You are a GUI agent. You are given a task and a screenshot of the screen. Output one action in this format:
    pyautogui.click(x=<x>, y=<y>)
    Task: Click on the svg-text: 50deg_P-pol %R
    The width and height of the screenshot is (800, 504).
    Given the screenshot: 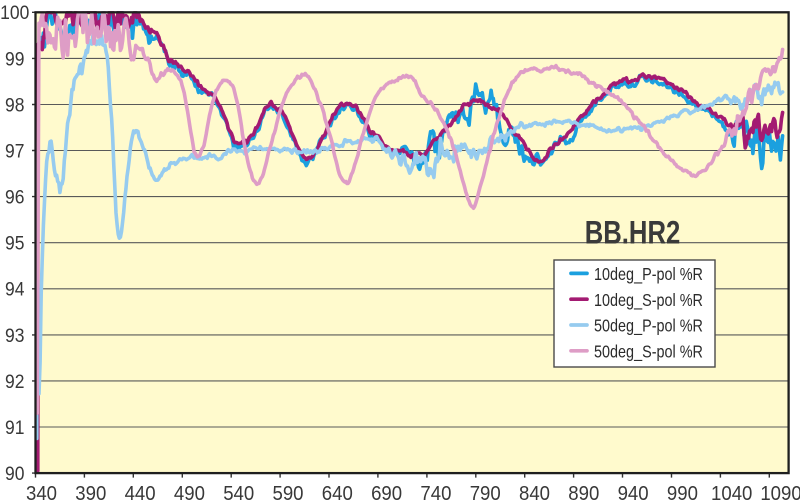 What is the action you would take?
    pyautogui.click(x=648, y=326)
    